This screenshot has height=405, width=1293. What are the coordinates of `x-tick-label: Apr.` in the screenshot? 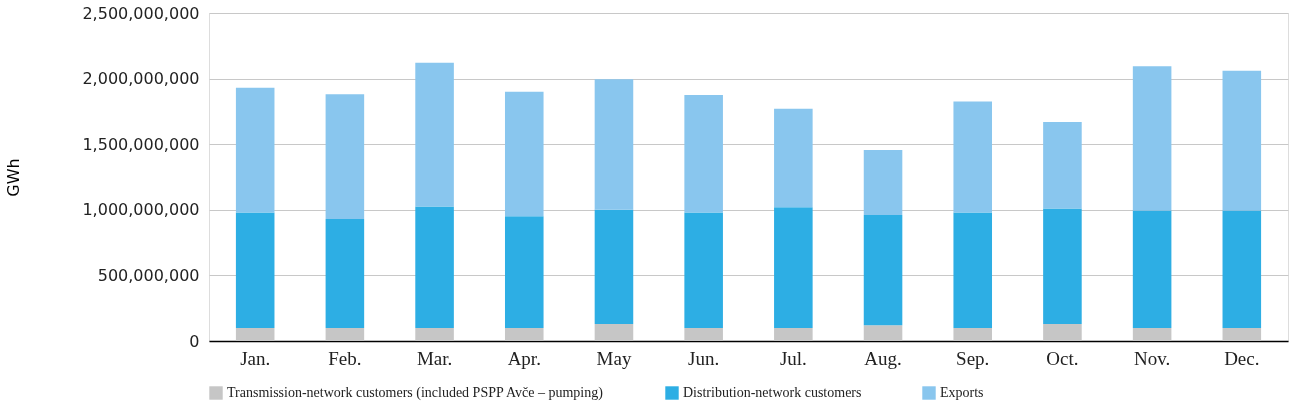 It's located at (524, 358).